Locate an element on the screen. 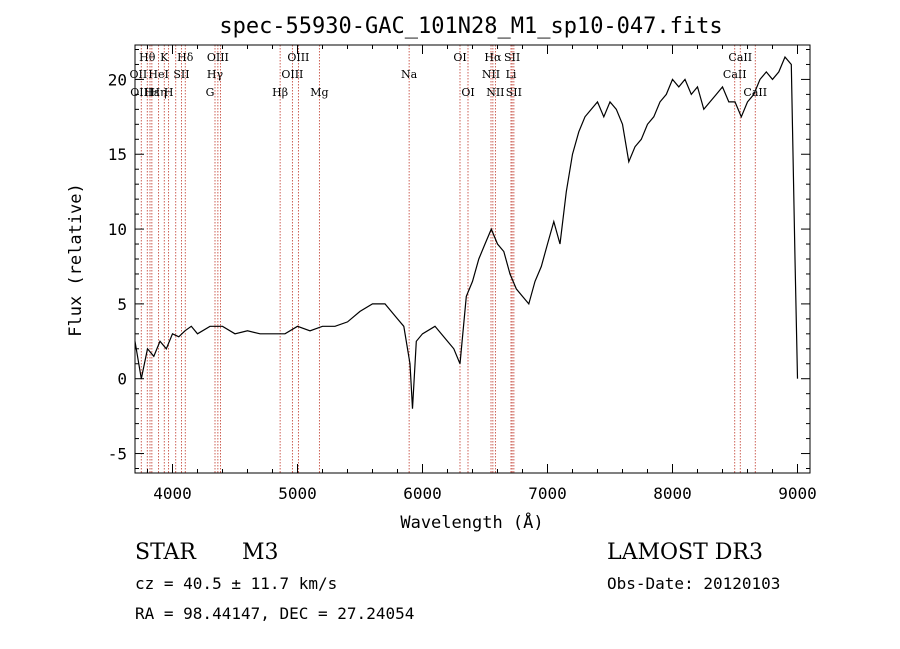 The image size is (900, 649). marker-label: Hγ is located at coordinates (215, 74).